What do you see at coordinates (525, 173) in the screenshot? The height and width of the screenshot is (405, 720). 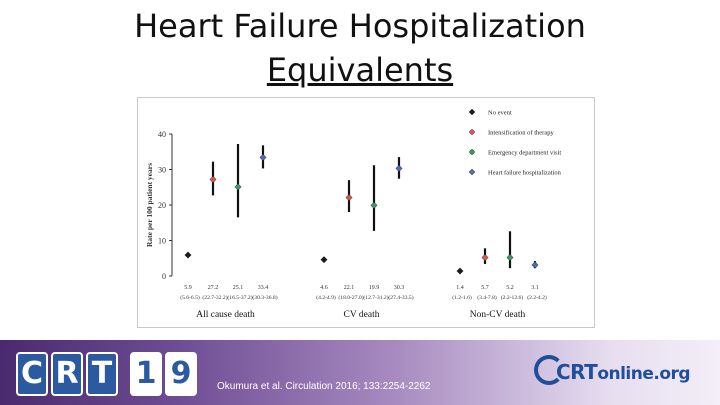 I see `legend-label: Heart failure hospitalization` at bounding box center [525, 173].